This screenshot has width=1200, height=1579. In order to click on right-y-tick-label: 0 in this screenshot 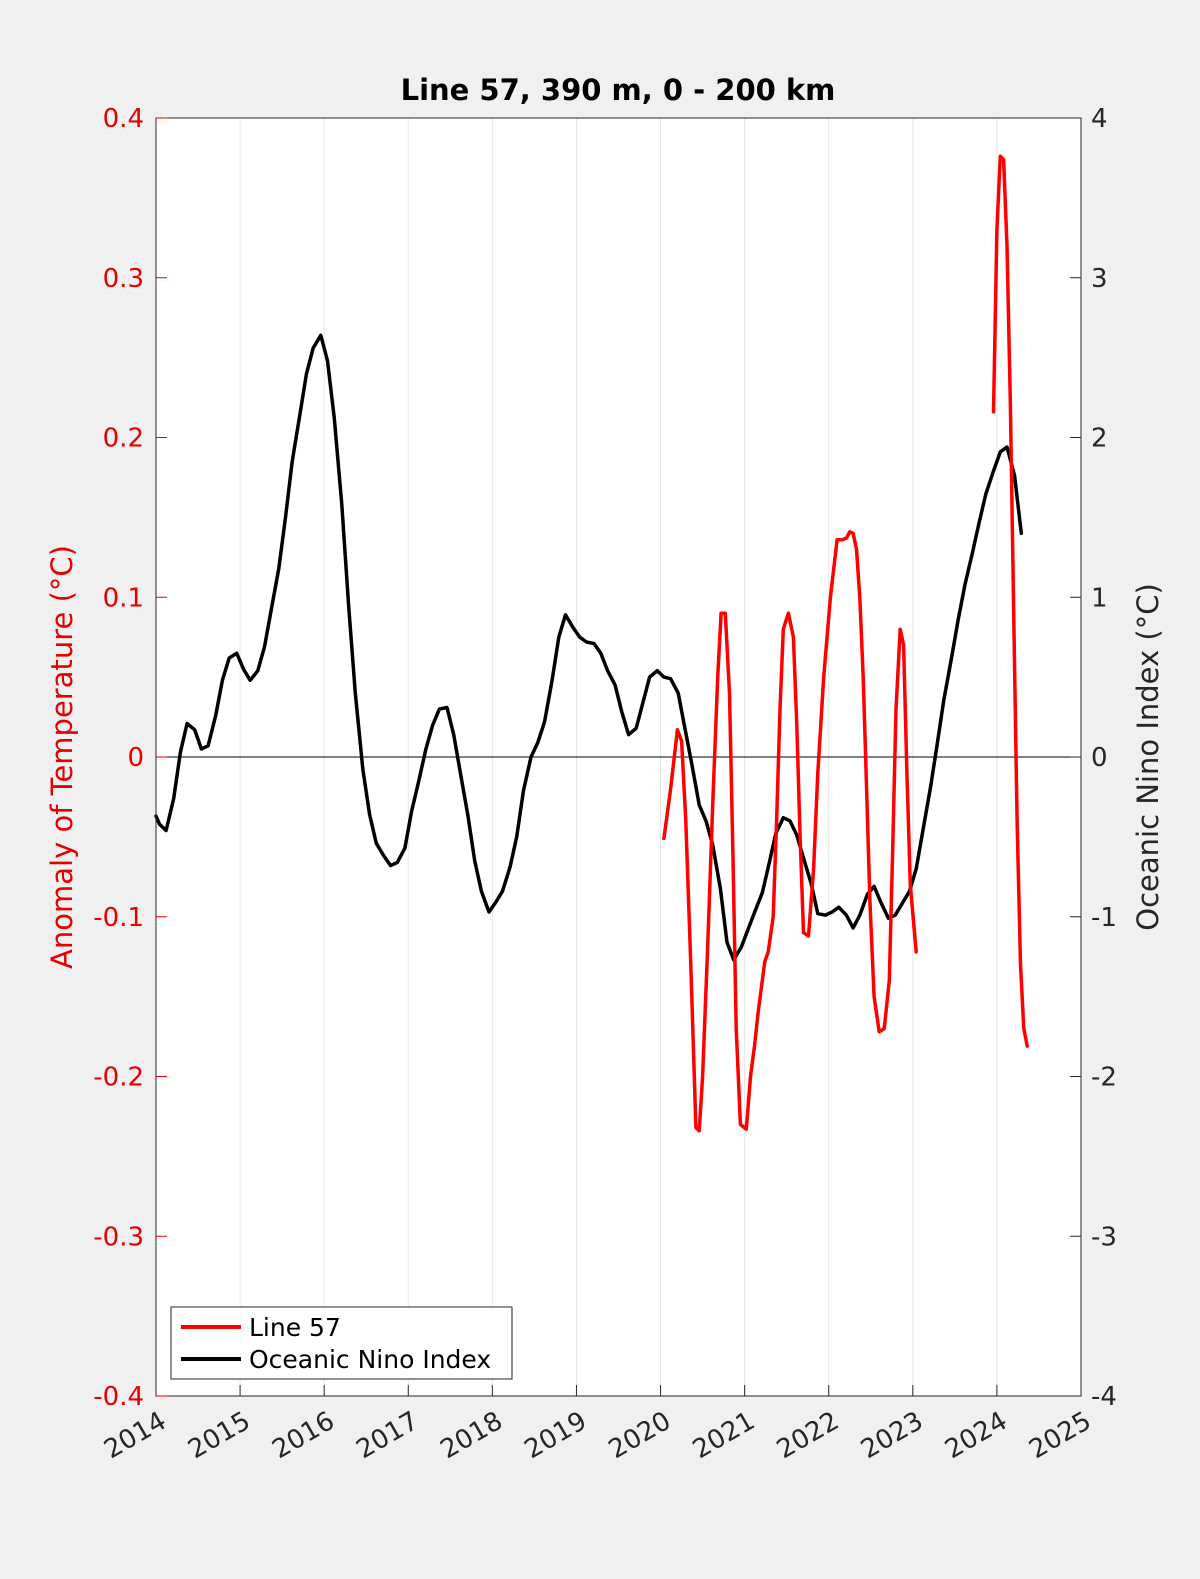, I will do `click(1099, 758)`.